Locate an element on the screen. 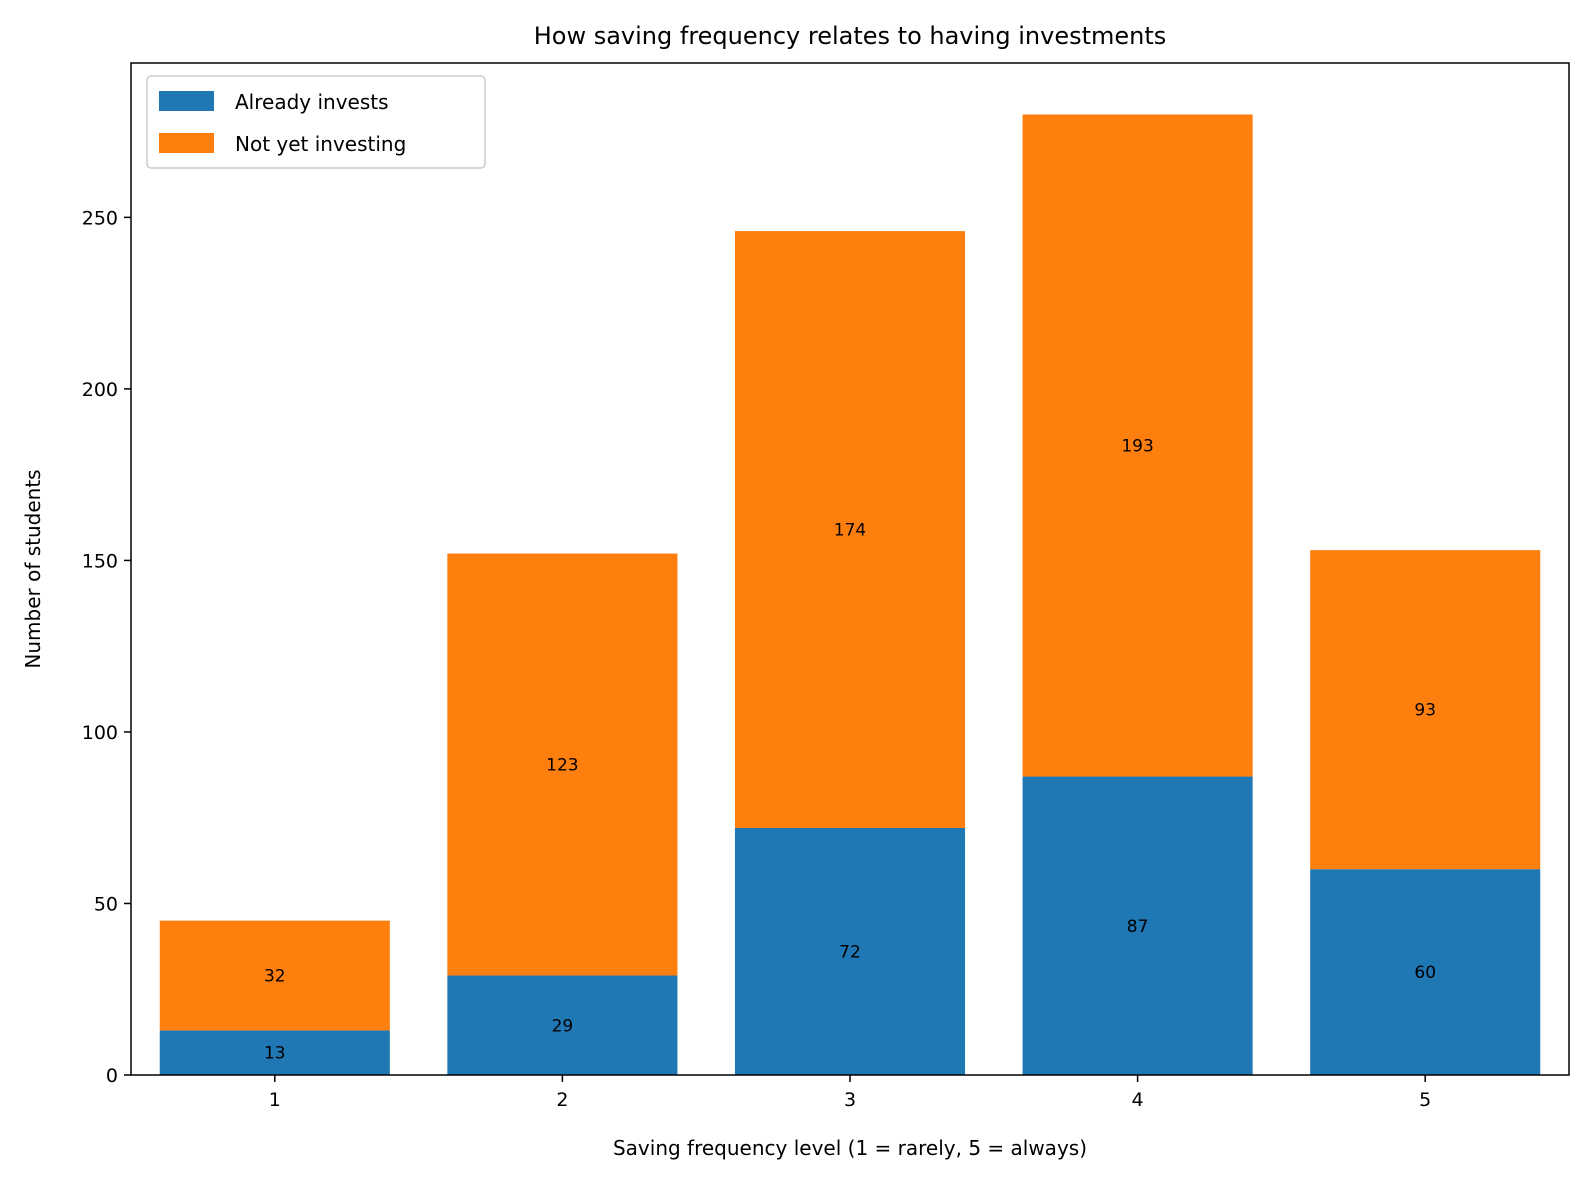 The height and width of the screenshot is (1177, 1580). y-axis-ticks: 0 50 100 150 200 250 is located at coordinates (106, 647).